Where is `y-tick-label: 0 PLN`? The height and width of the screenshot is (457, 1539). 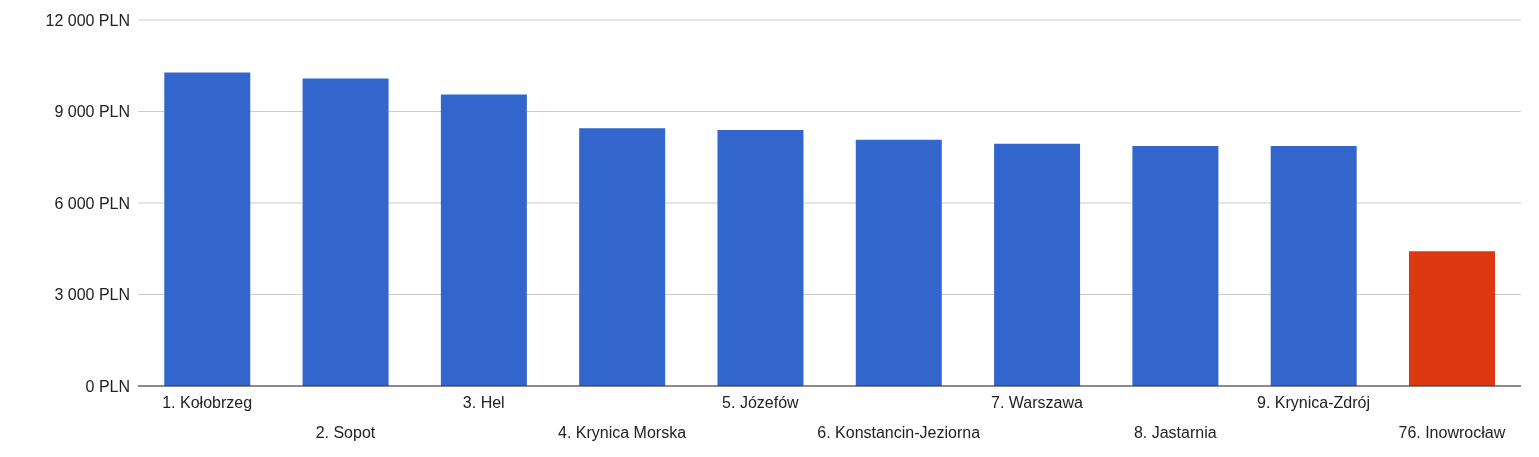
y-tick-label: 0 PLN is located at coordinates (107, 386).